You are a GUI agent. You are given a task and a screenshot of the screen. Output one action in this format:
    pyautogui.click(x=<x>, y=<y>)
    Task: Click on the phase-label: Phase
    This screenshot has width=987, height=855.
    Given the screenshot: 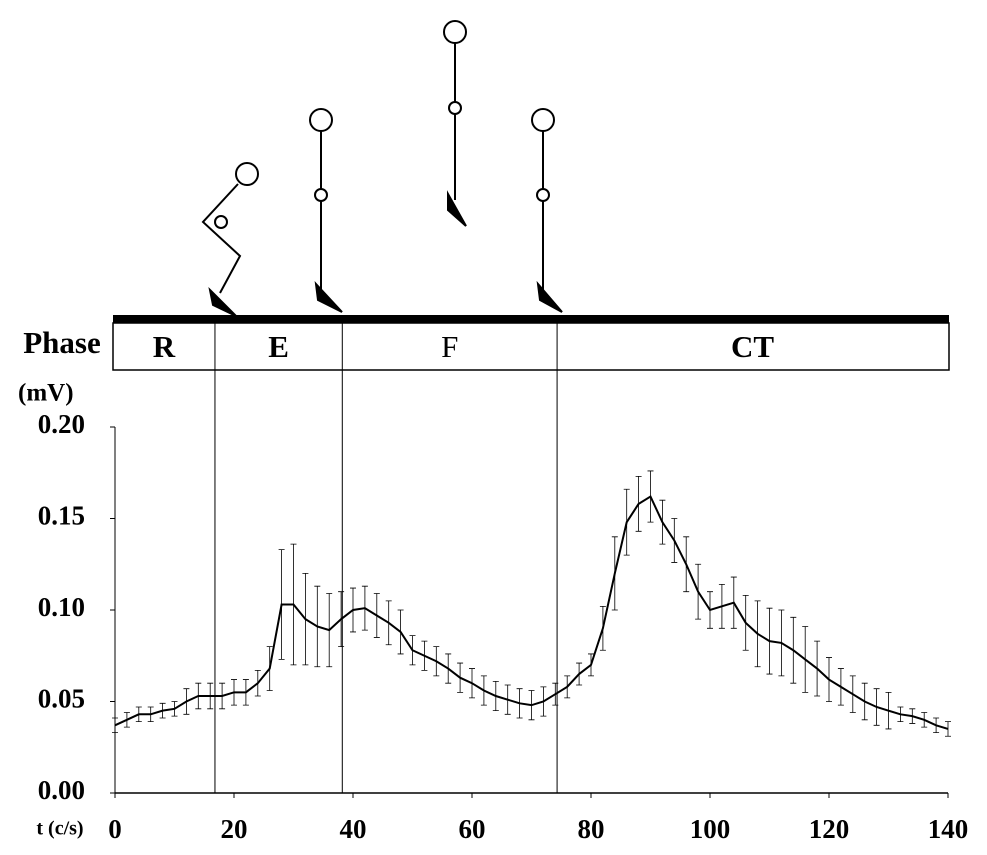 What is the action you would take?
    pyautogui.click(x=62, y=342)
    